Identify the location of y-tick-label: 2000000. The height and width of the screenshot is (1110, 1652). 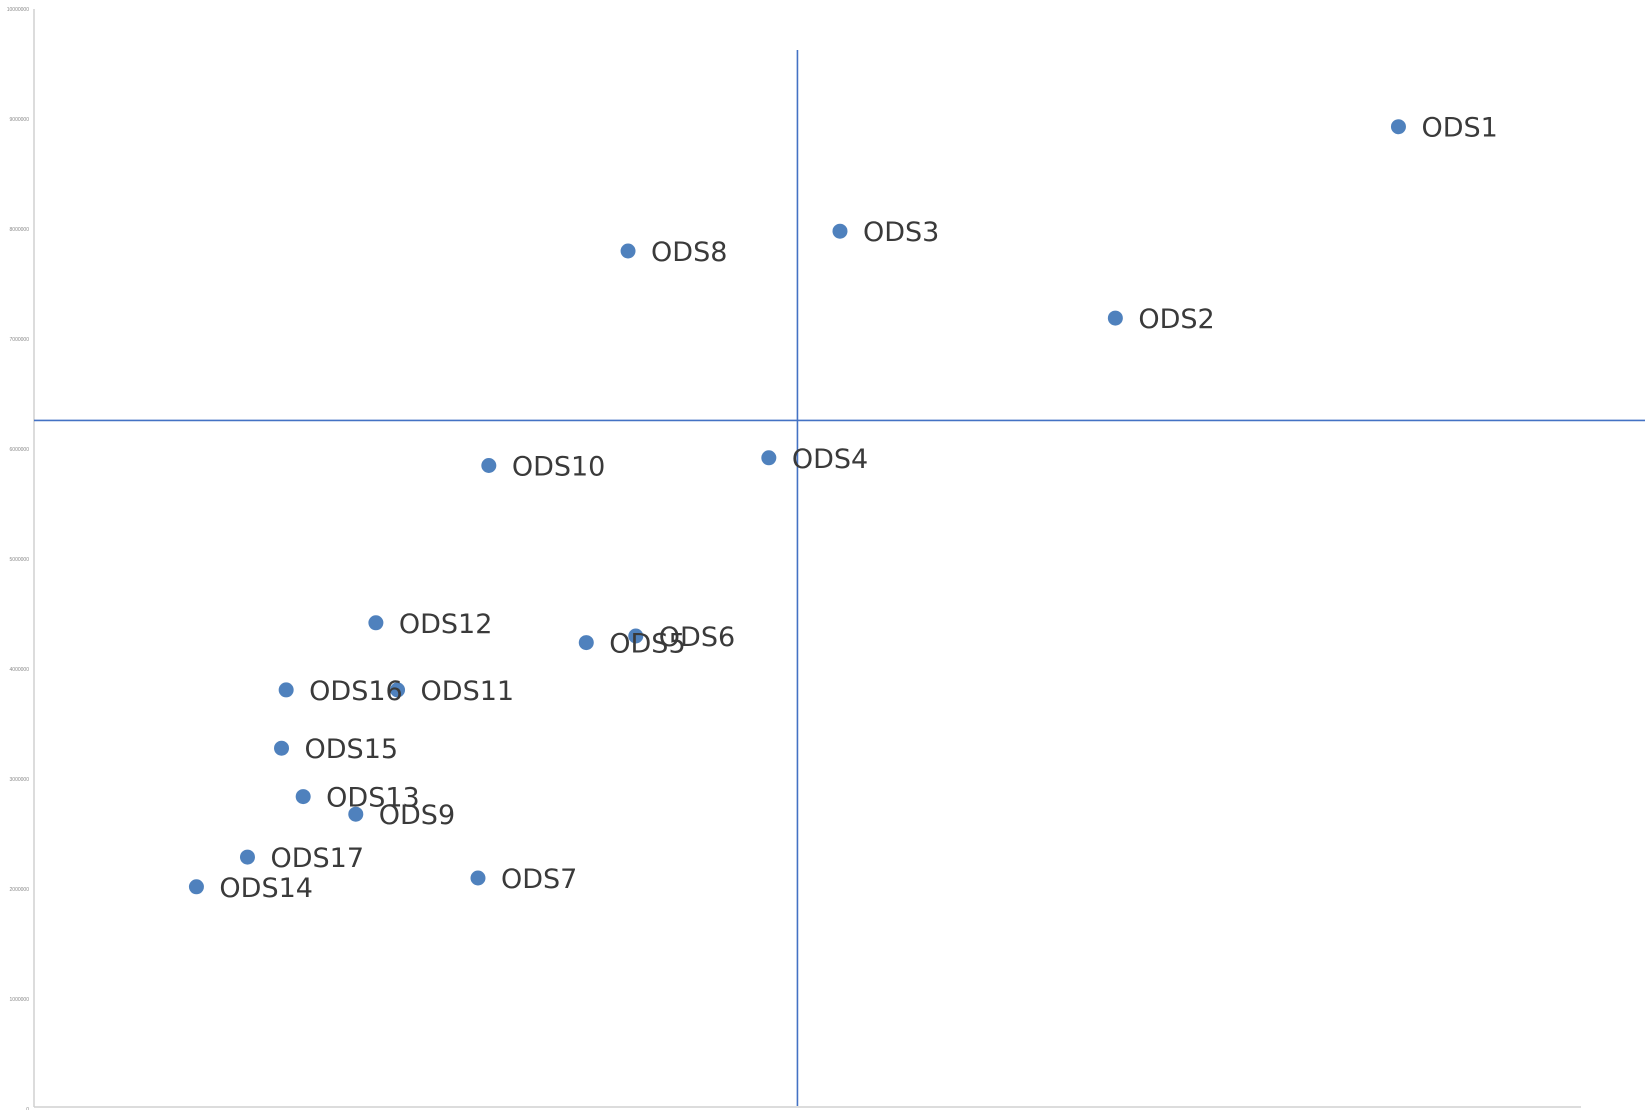
(20, 890).